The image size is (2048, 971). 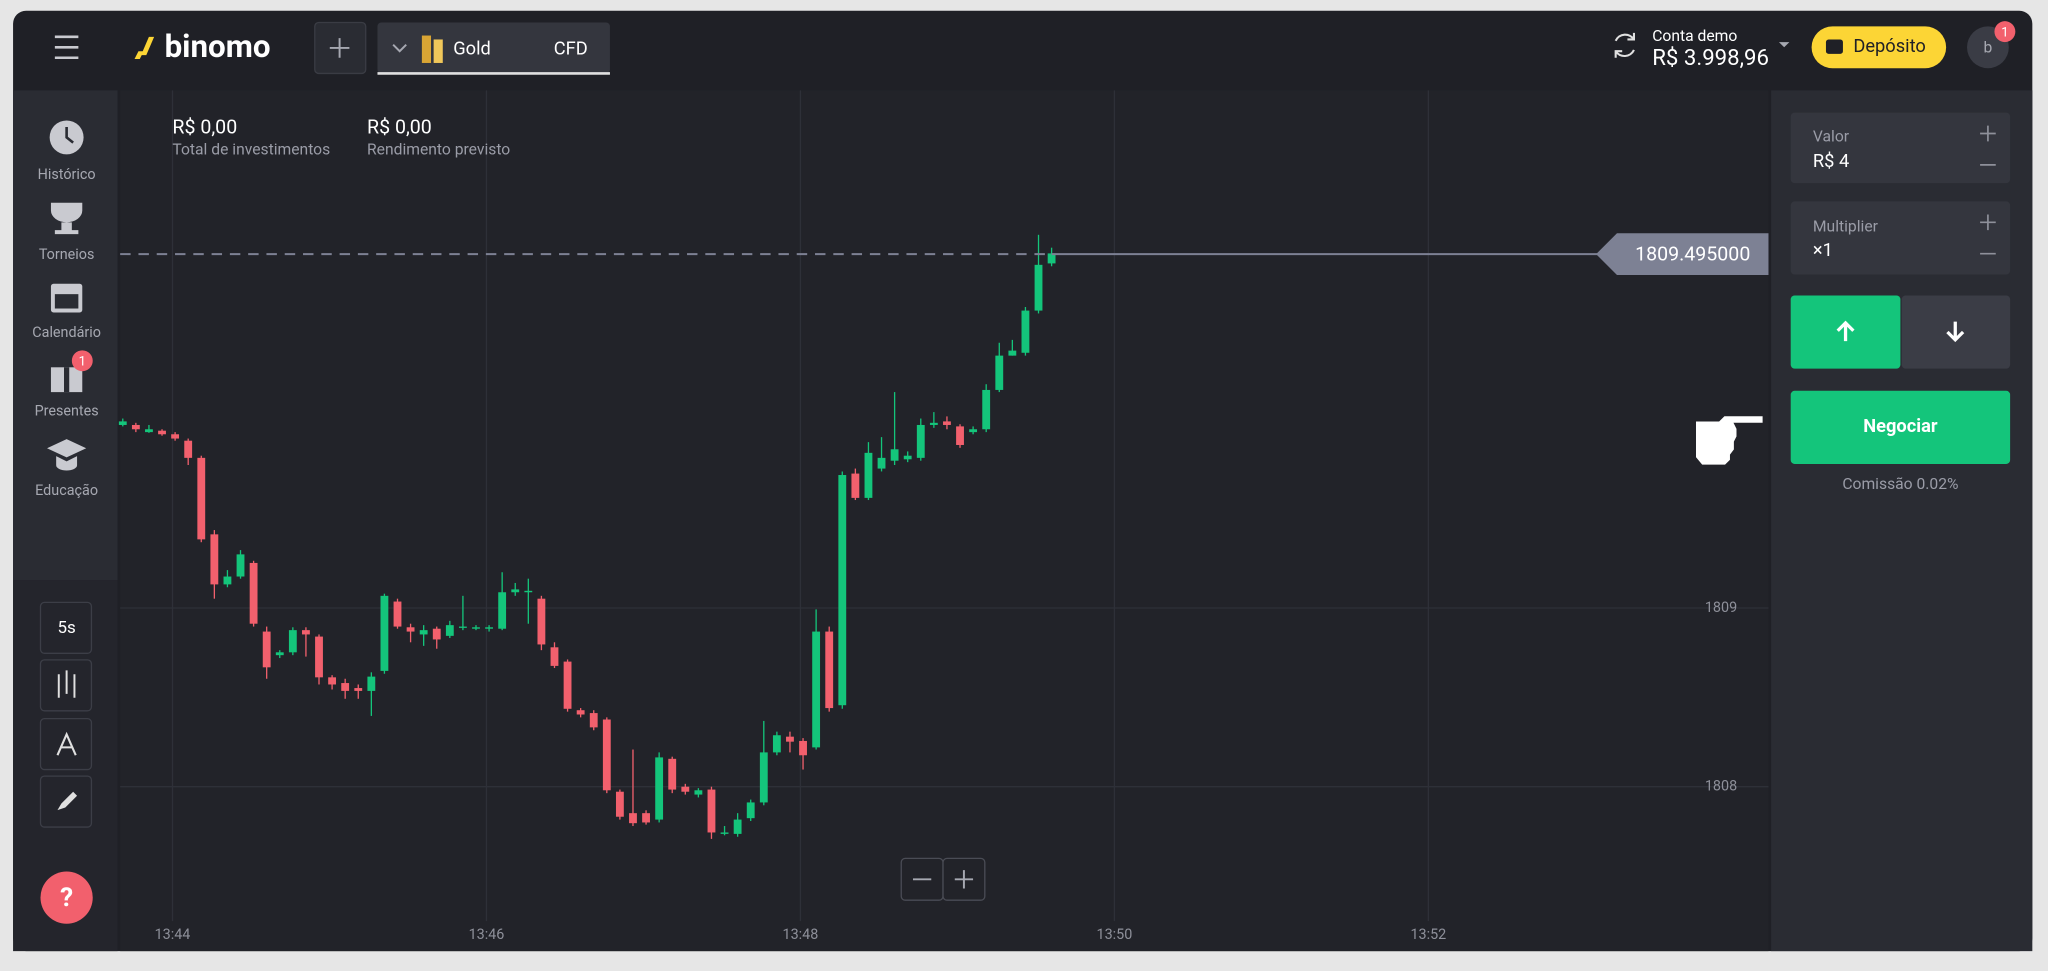 I want to click on down-arrow, so click(x=1955, y=332).